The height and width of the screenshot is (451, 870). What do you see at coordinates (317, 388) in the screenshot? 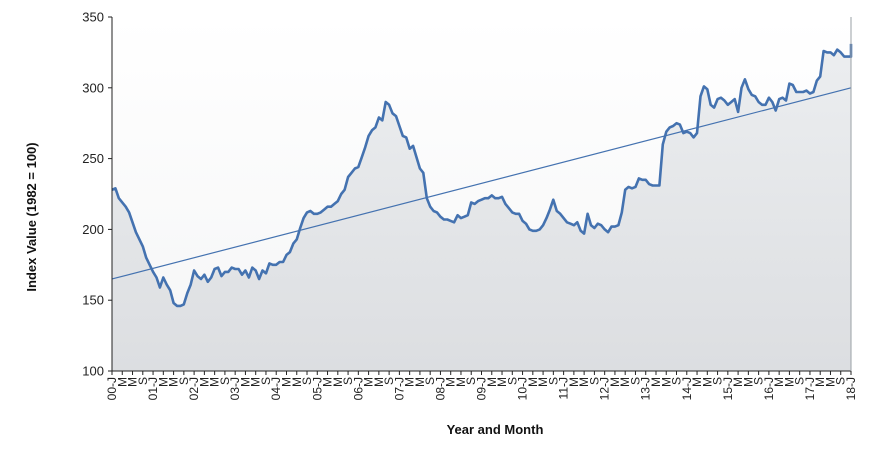
I see `x-tick-label: 05-J` at bounding box center [317, 388].